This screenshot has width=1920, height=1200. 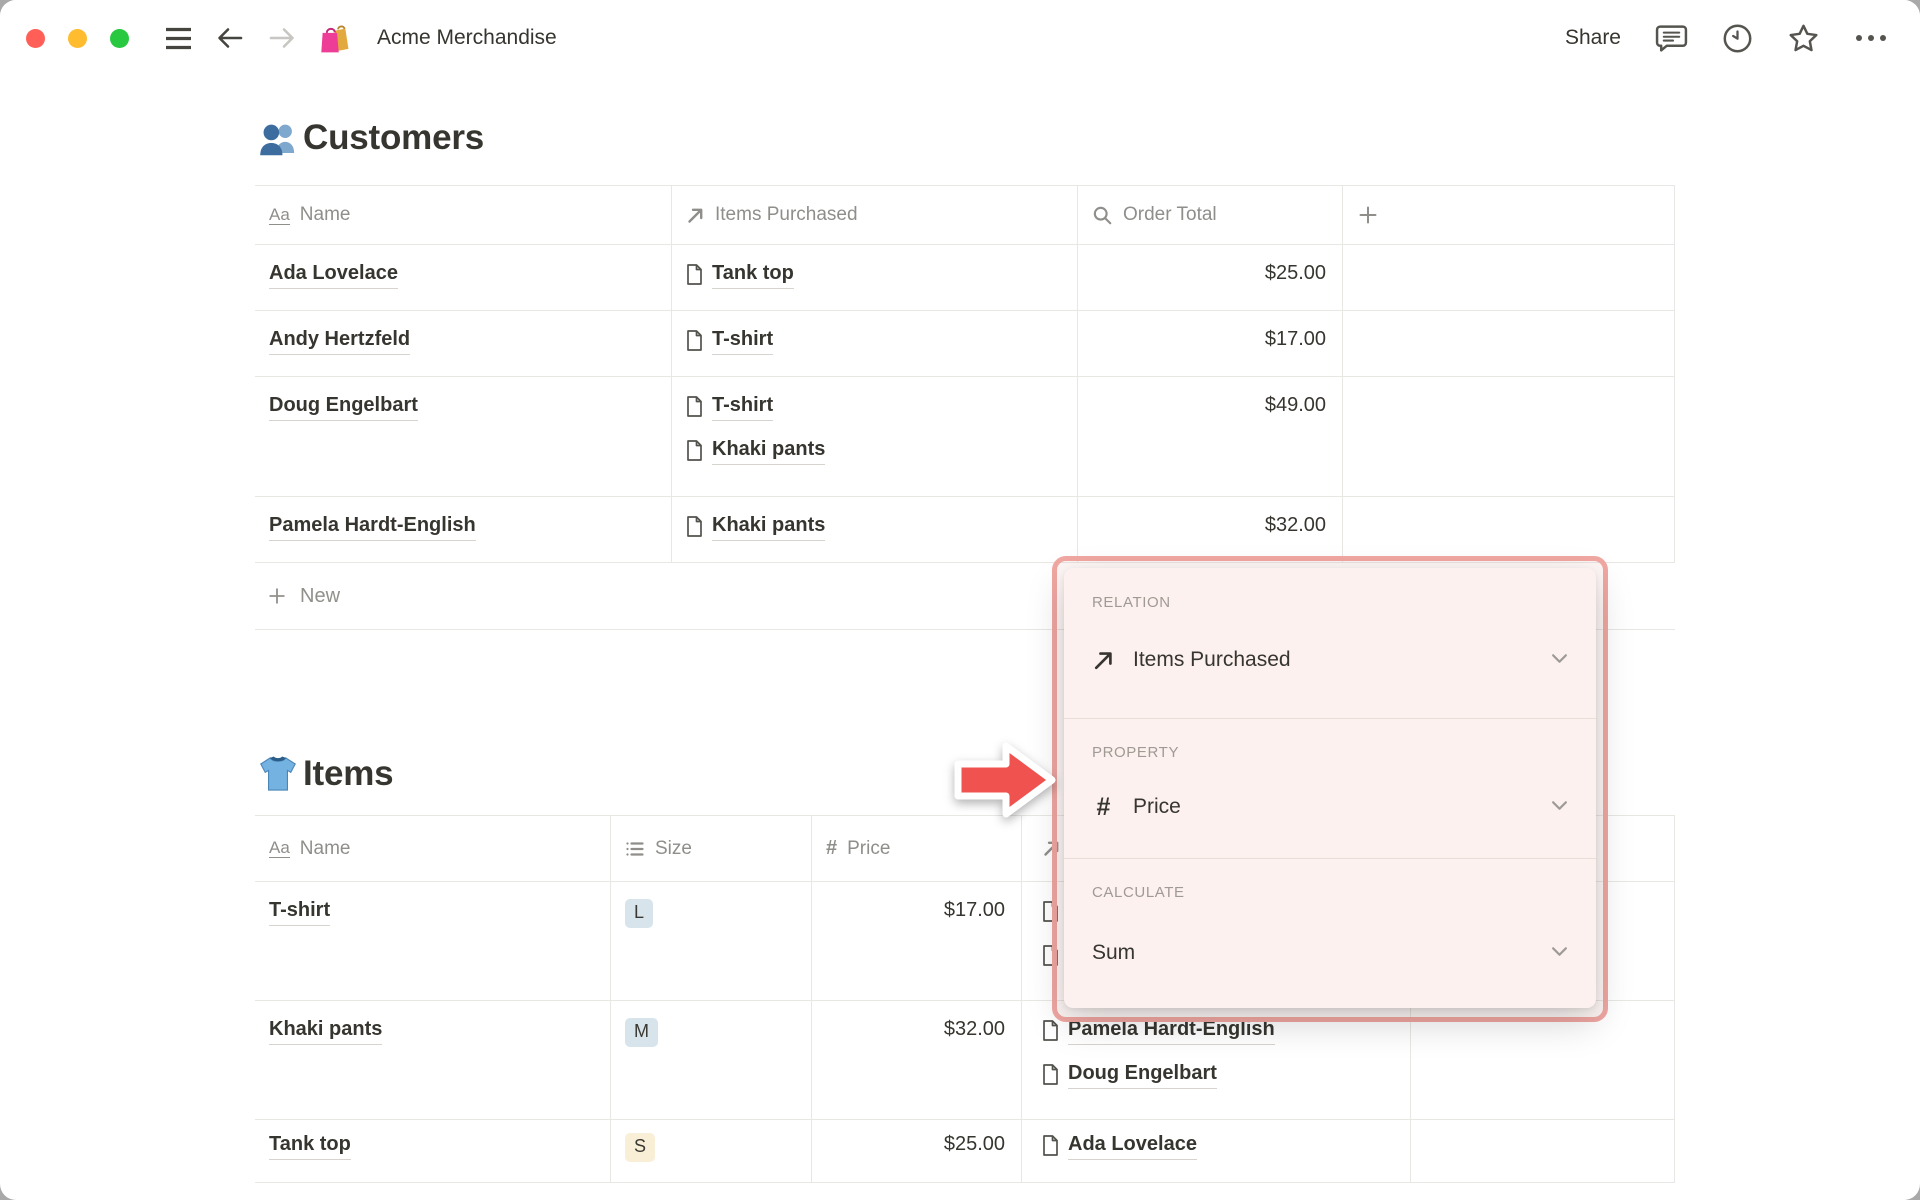 What do you see at coordinates (119, 38) in the screenshot?
I see `zoom-window-button` at bounding box center [119, 38].